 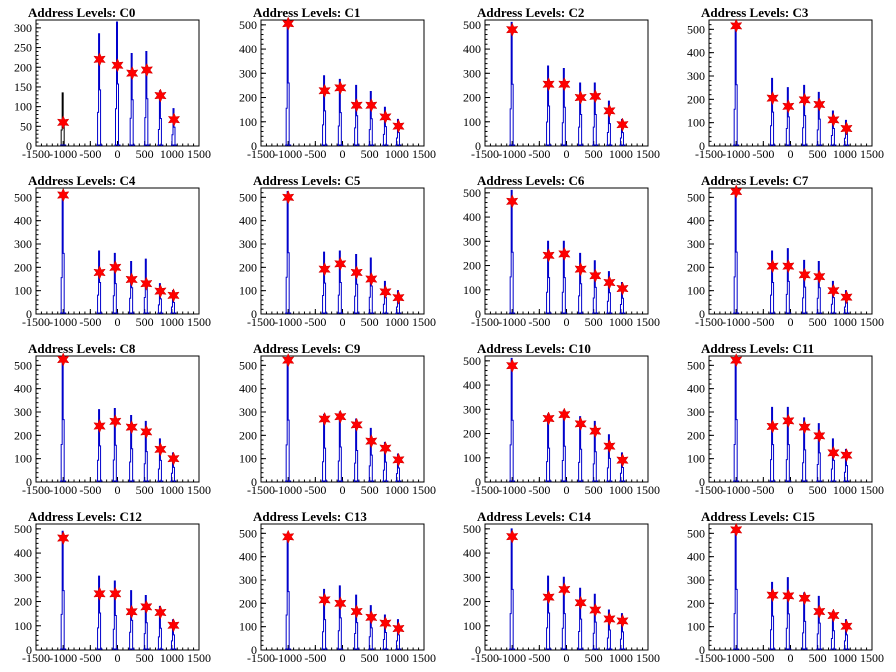 What do you see at coordinates (248, 459) in the screenshot?
I see `y-tick-label: 100` at bounding box center [248, 459].